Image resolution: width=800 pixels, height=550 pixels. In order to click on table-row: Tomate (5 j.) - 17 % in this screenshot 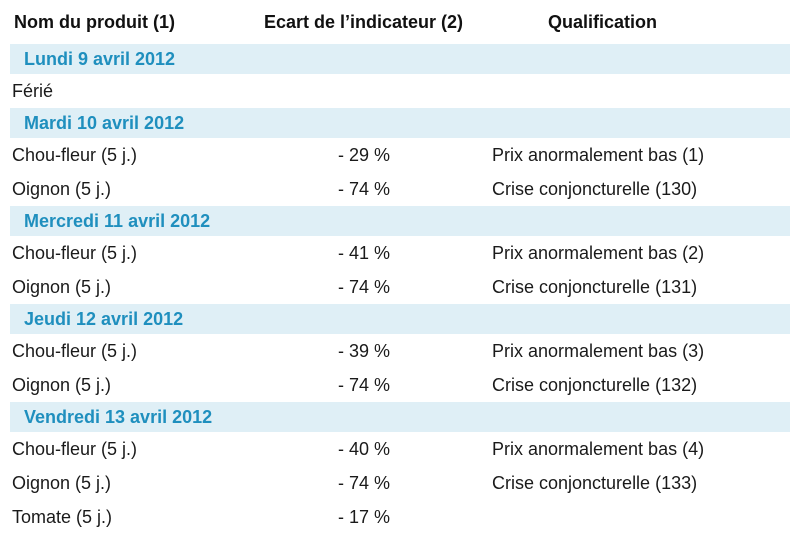, I will do `click(400, 517)`.